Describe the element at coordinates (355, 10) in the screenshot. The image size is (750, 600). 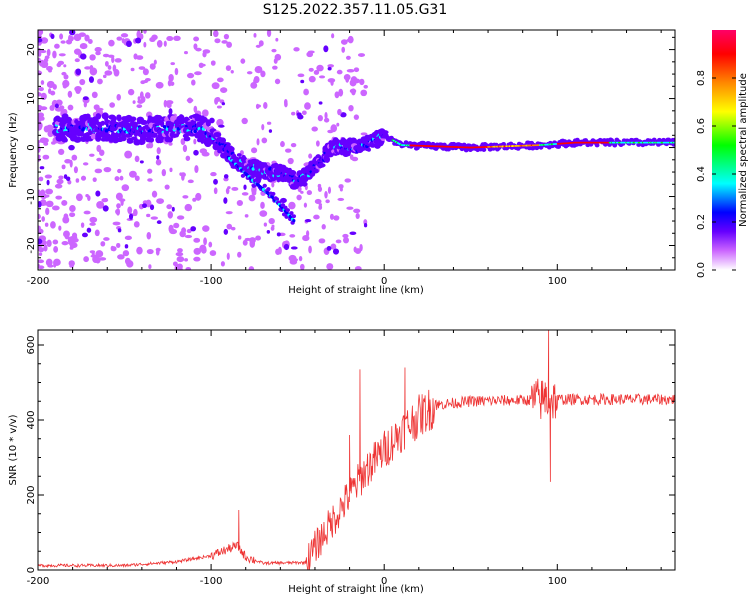
I see `figure-title: S125.2022.357.11.05.G31` at that location.